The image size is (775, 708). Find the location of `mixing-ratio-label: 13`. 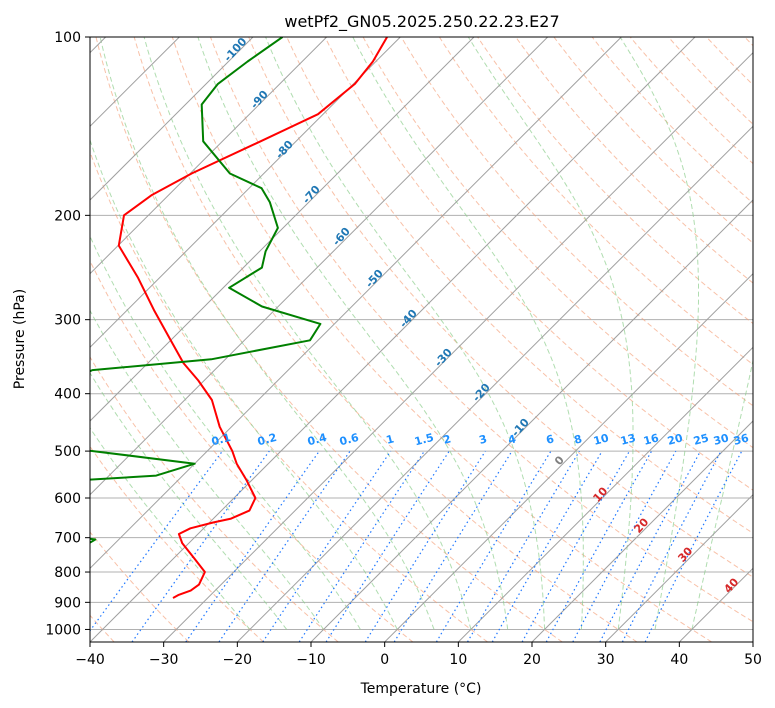

mixing-ratio-label: 13 is located at coordinates (628, 439).